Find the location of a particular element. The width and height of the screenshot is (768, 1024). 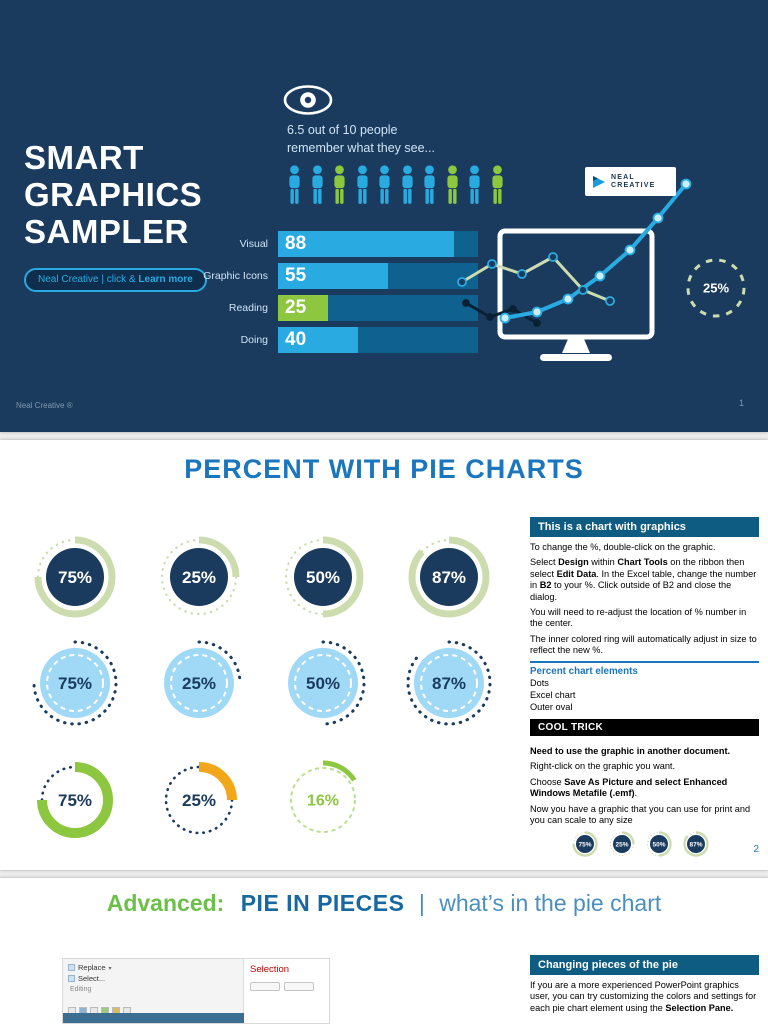

bar-row-doing: Doing 40 is located at coordinates (330, 340).